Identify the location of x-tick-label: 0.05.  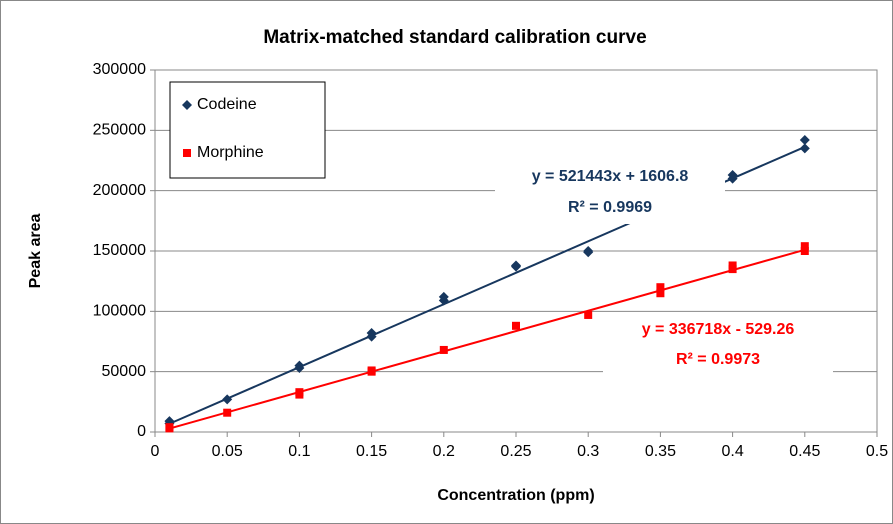
(227, 451).